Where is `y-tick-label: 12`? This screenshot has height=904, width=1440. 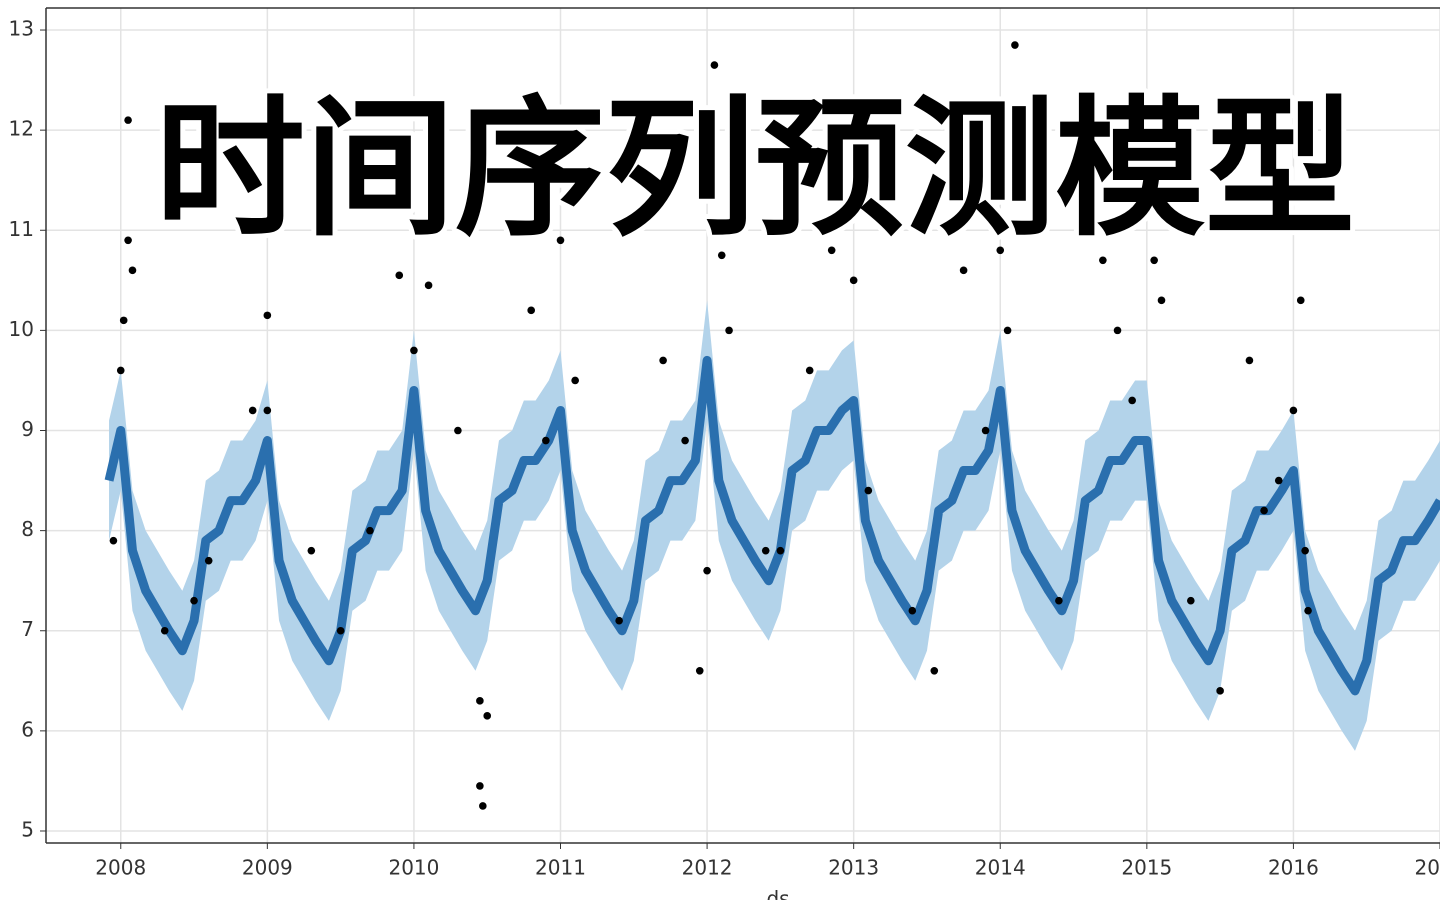 y-tick-label: 12 is located at coordinates (21, 129).